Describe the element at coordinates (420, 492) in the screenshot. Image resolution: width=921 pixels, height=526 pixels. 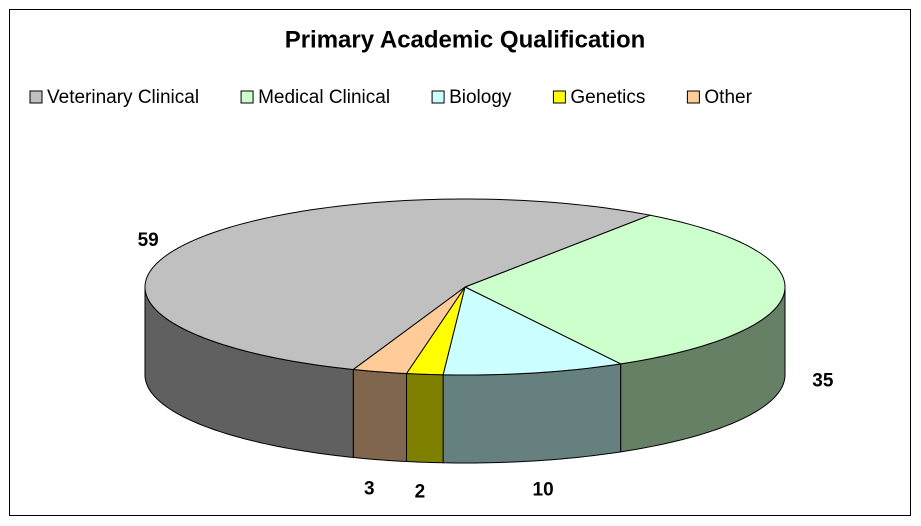
I see `data-label: 2` at that location.